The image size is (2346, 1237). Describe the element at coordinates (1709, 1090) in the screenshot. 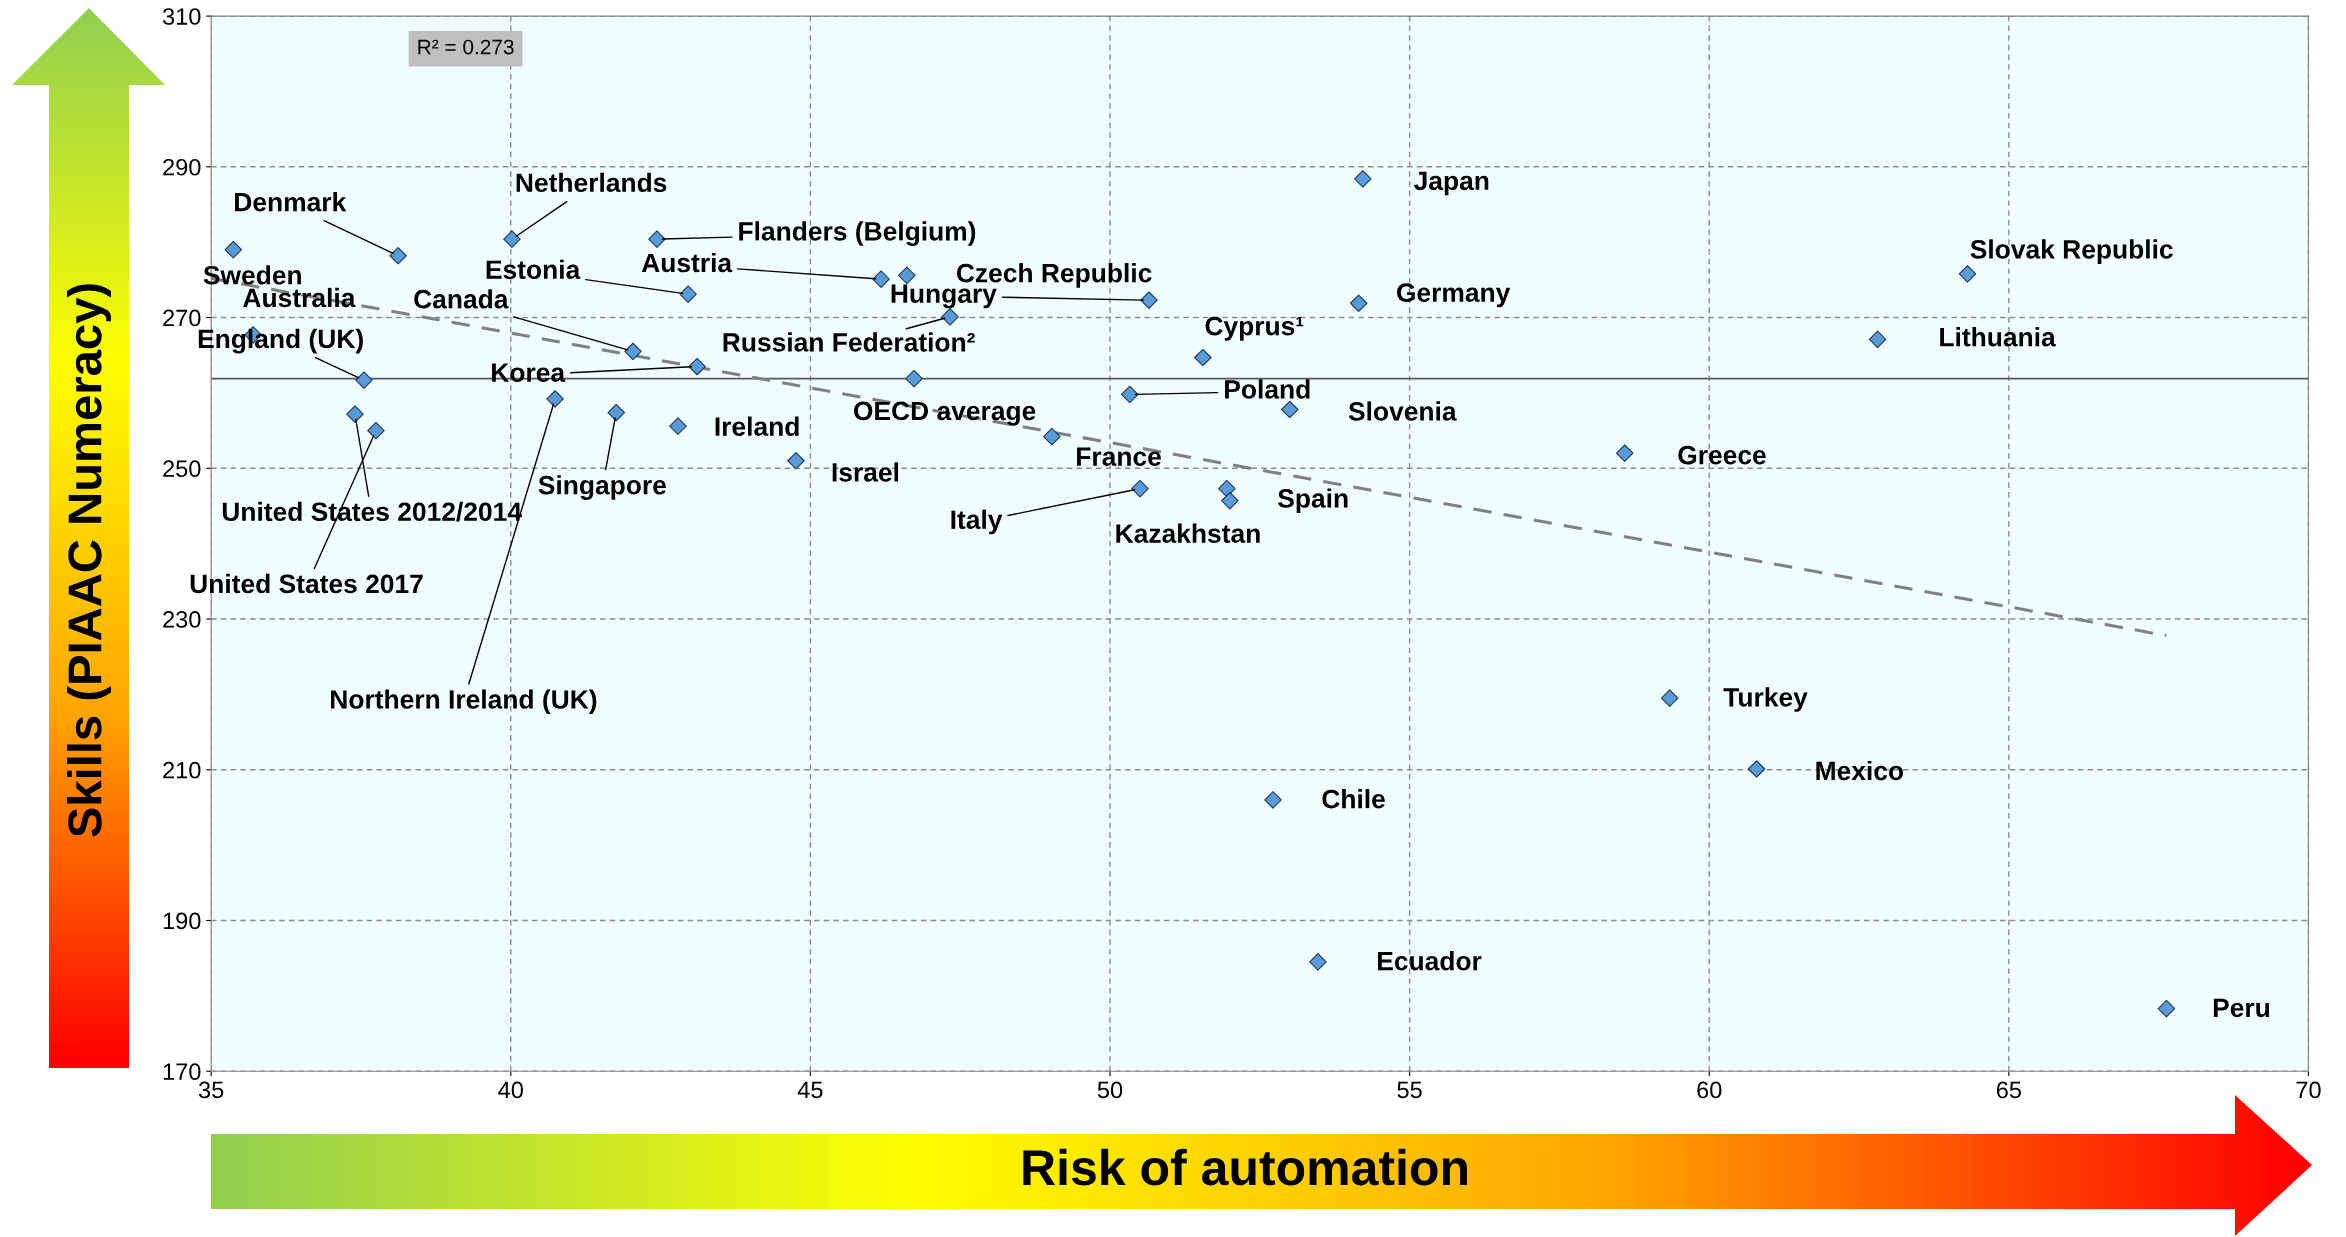

I see `x-tick-label: 60` at that location.